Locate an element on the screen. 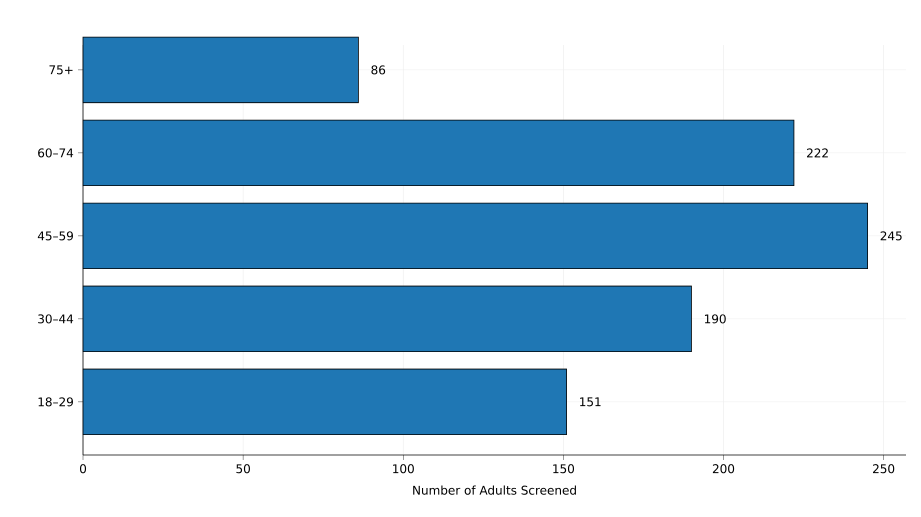 The width and height of the screenshot is (921, 517). x-tick-label: 100 is located at coordinates (403, 469).